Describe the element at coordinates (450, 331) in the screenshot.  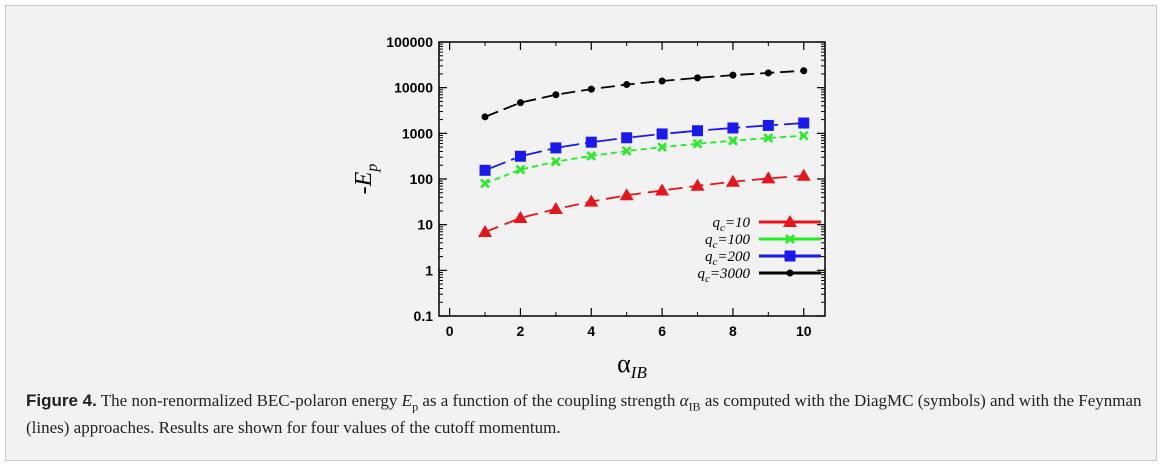
I see `x-tick-label: 0` at that location.